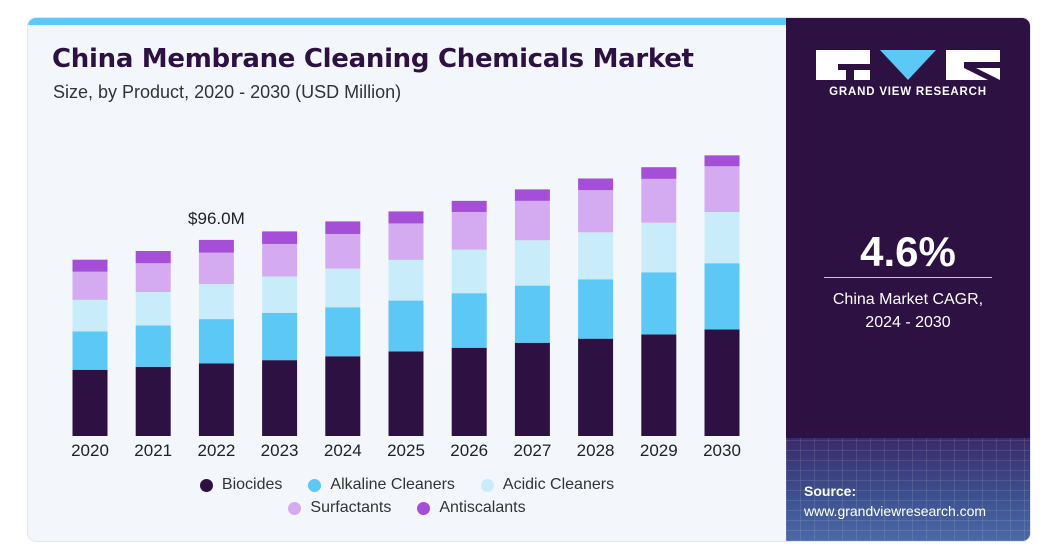 This screenshot has height=549, width=1054. Describe the element at coordinates (558, 484) in the screenshot. I see `legend-label: Acidic Cleaners` at that location.